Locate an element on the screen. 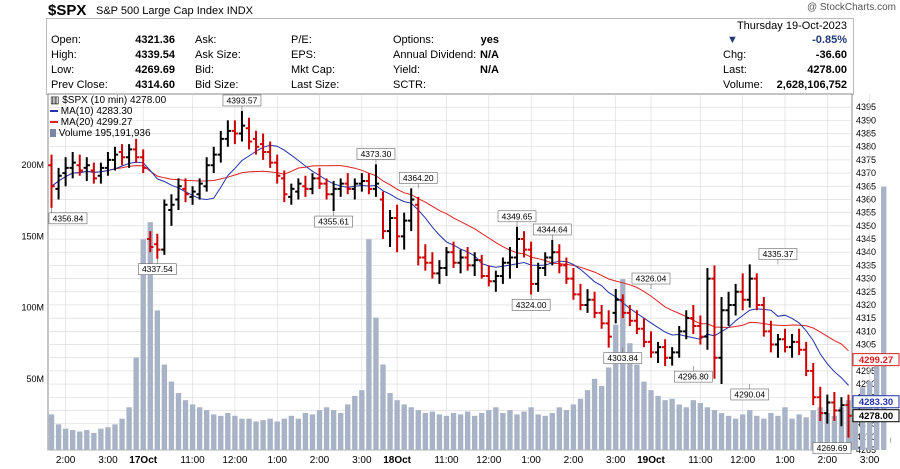 The image size is (900, 469). price-tick-label: 4370 is located at coordinates (866, 173).